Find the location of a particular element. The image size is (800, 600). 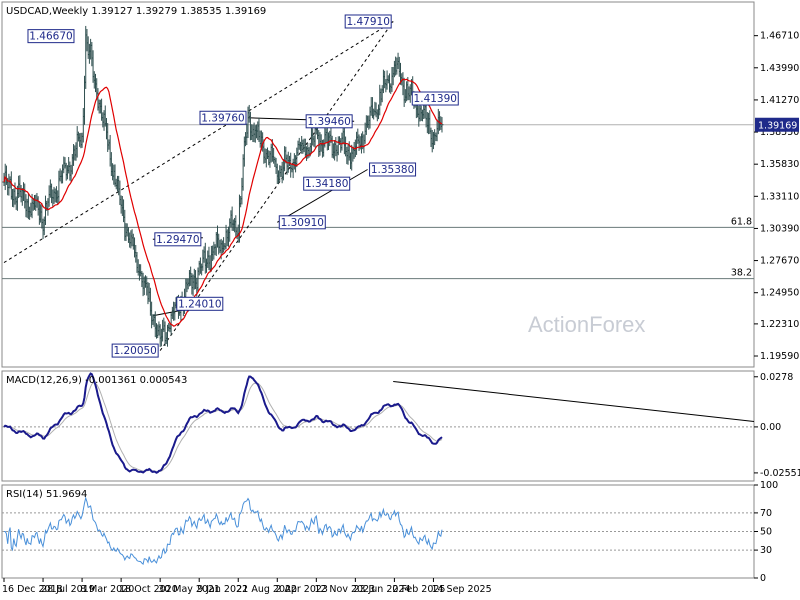

price-label: 1.20050 is located at coordinates (134, 351).